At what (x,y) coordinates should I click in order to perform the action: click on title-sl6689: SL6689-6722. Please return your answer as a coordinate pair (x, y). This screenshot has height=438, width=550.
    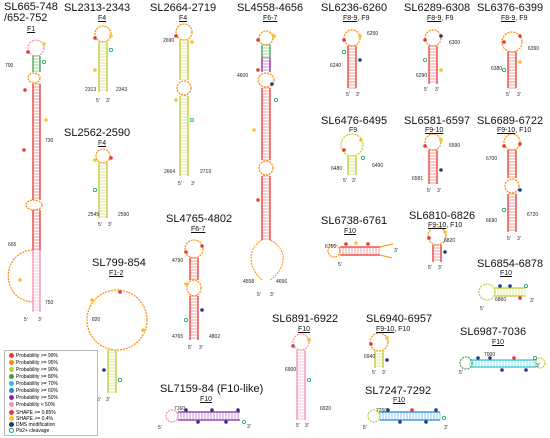
    Looking at the image, I should click on (510, 121).